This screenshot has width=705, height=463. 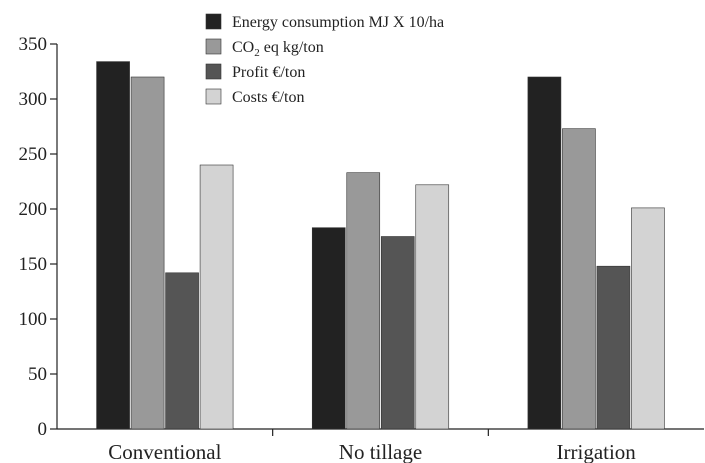 I want to click on legend-label: Costs €/ton, so click(x=268, y=97).